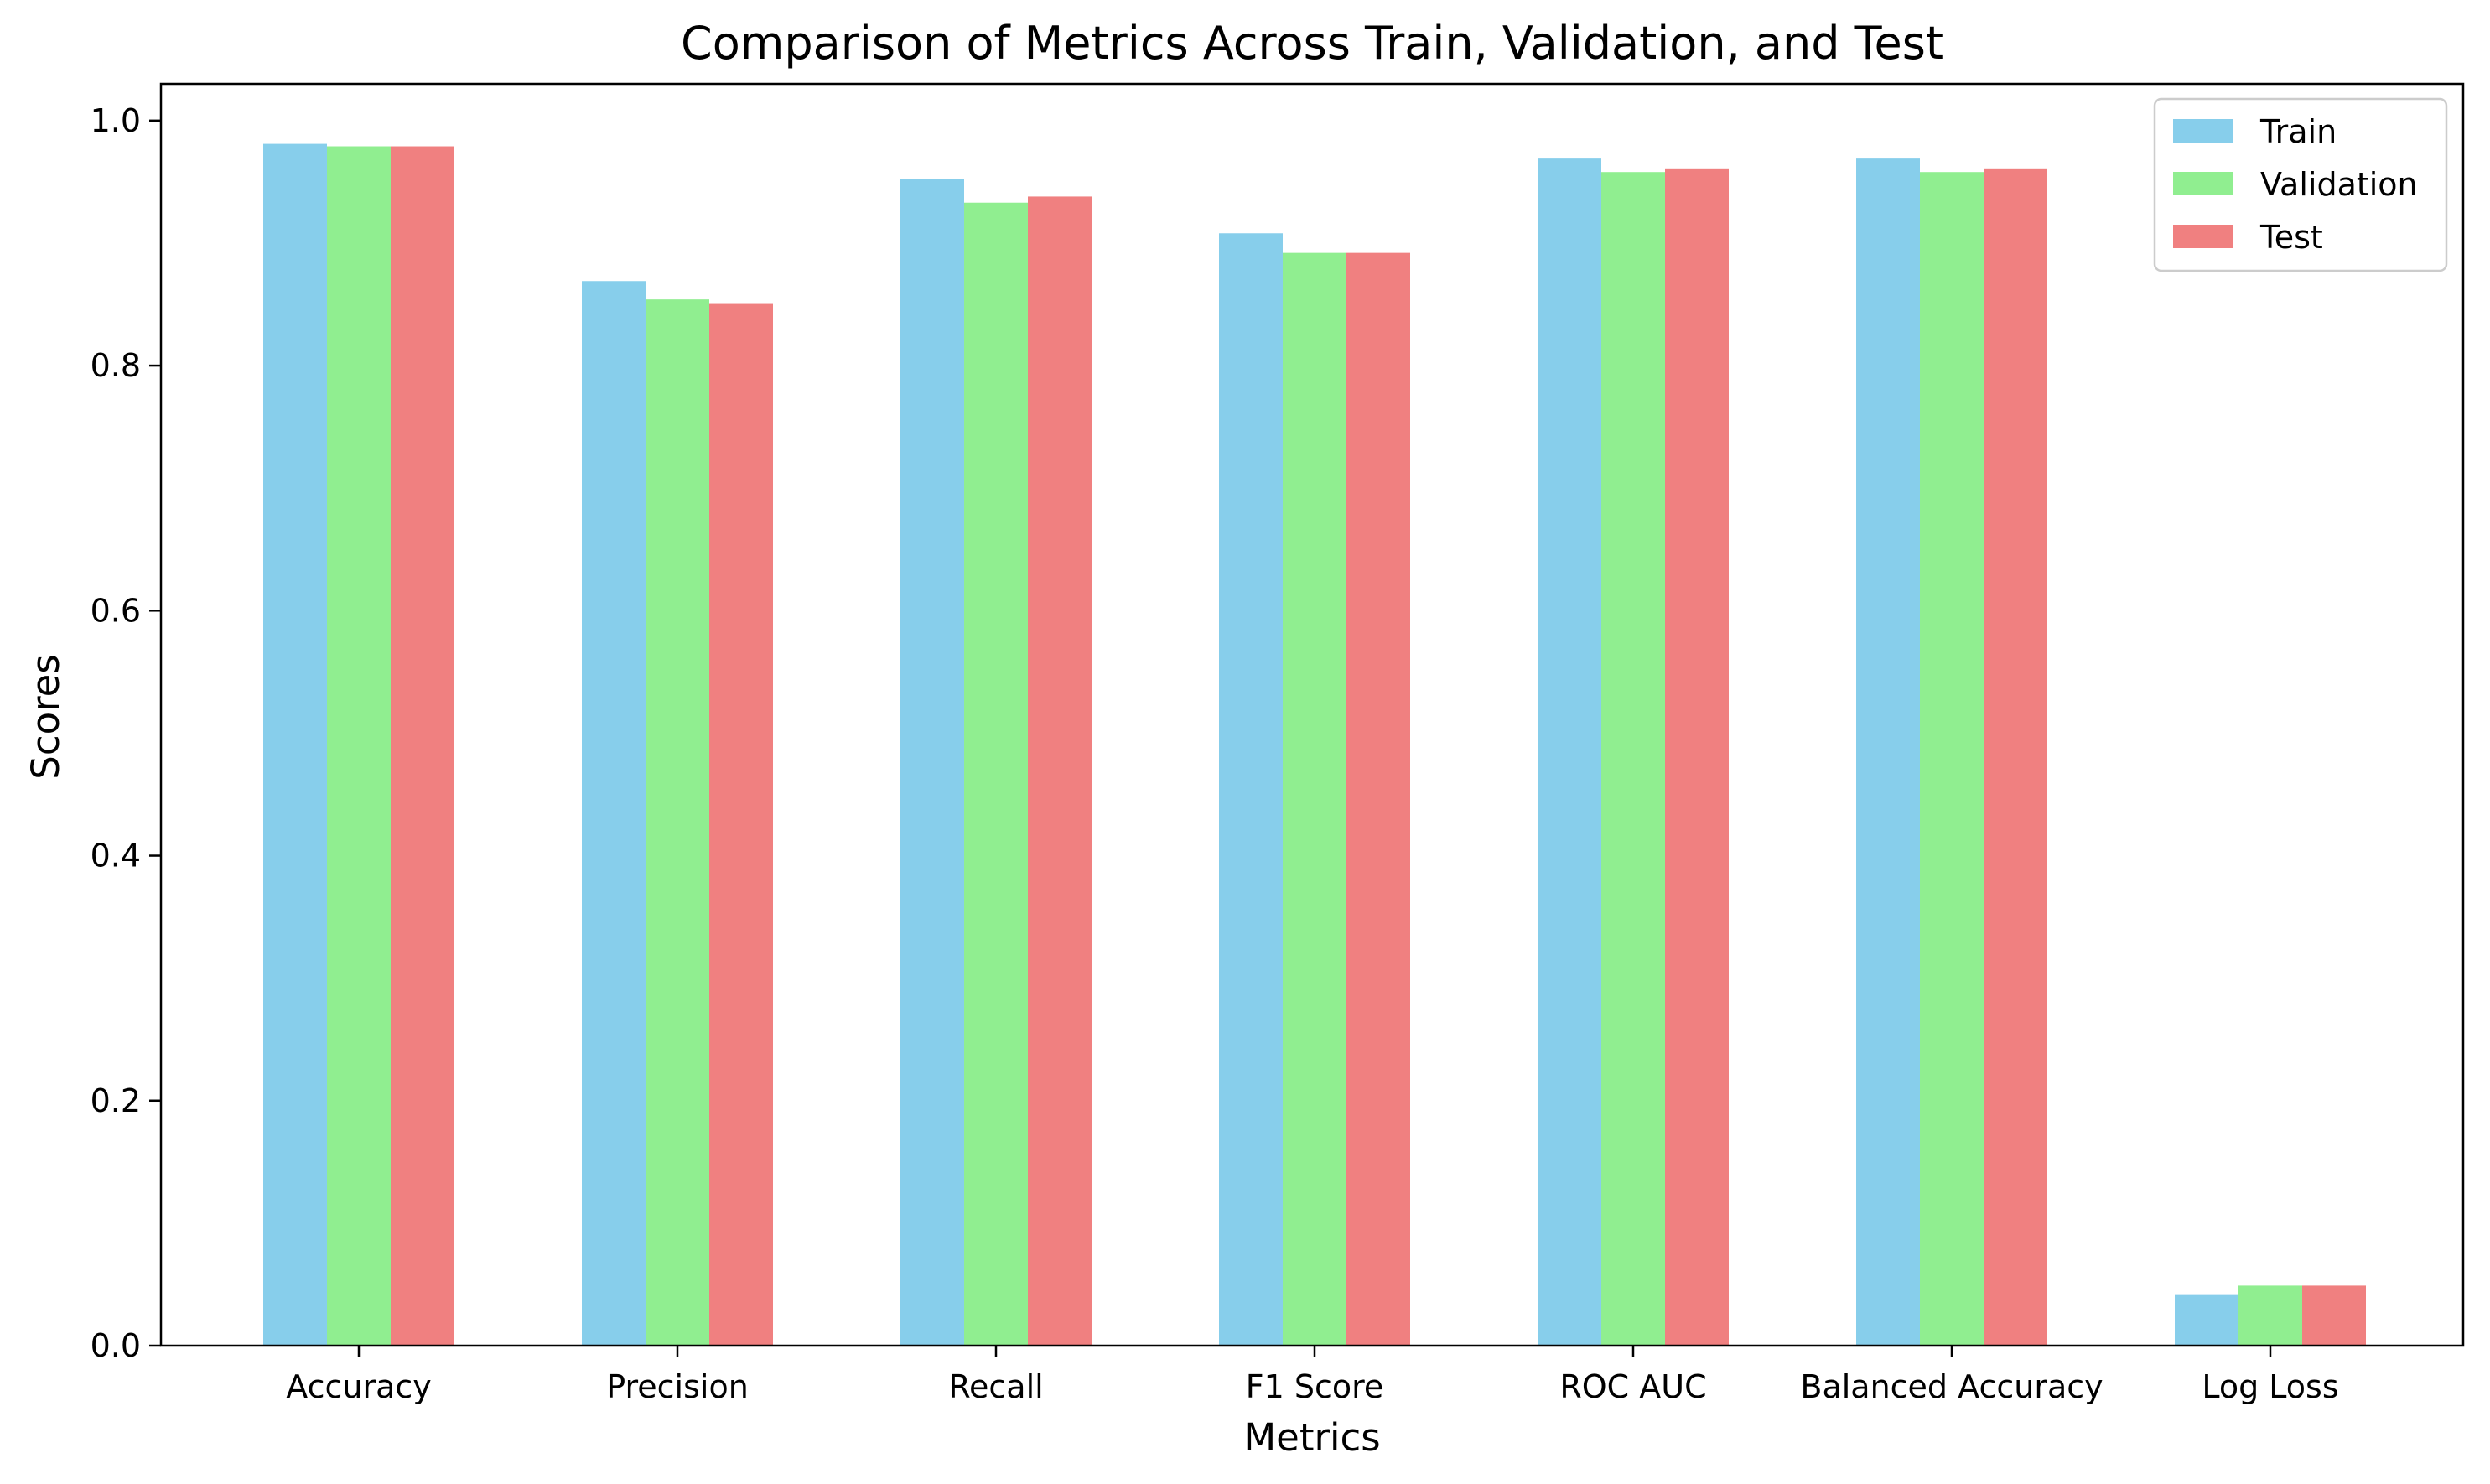 The image size is (2490, 1484). I want to click on x-tick-label: ROC AUC, so click(1632, 1386).